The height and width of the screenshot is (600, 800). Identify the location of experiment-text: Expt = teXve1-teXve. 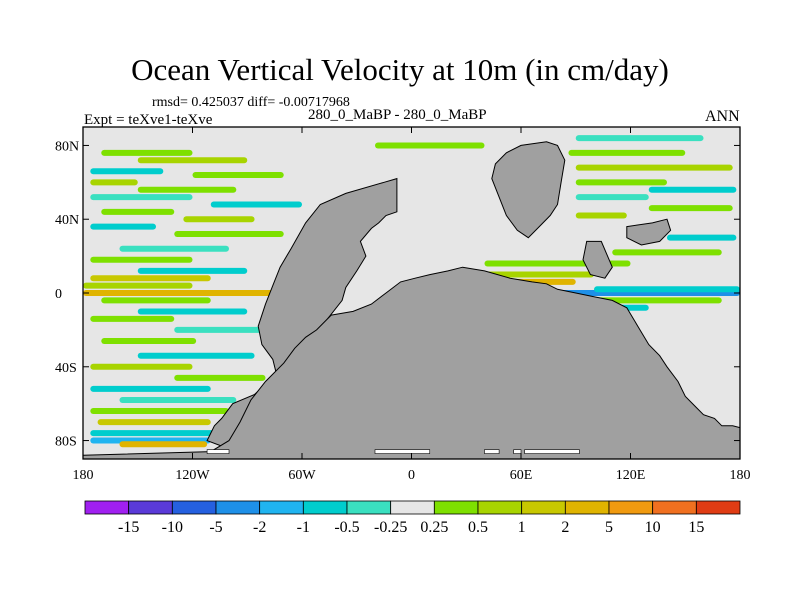
(148, 120).